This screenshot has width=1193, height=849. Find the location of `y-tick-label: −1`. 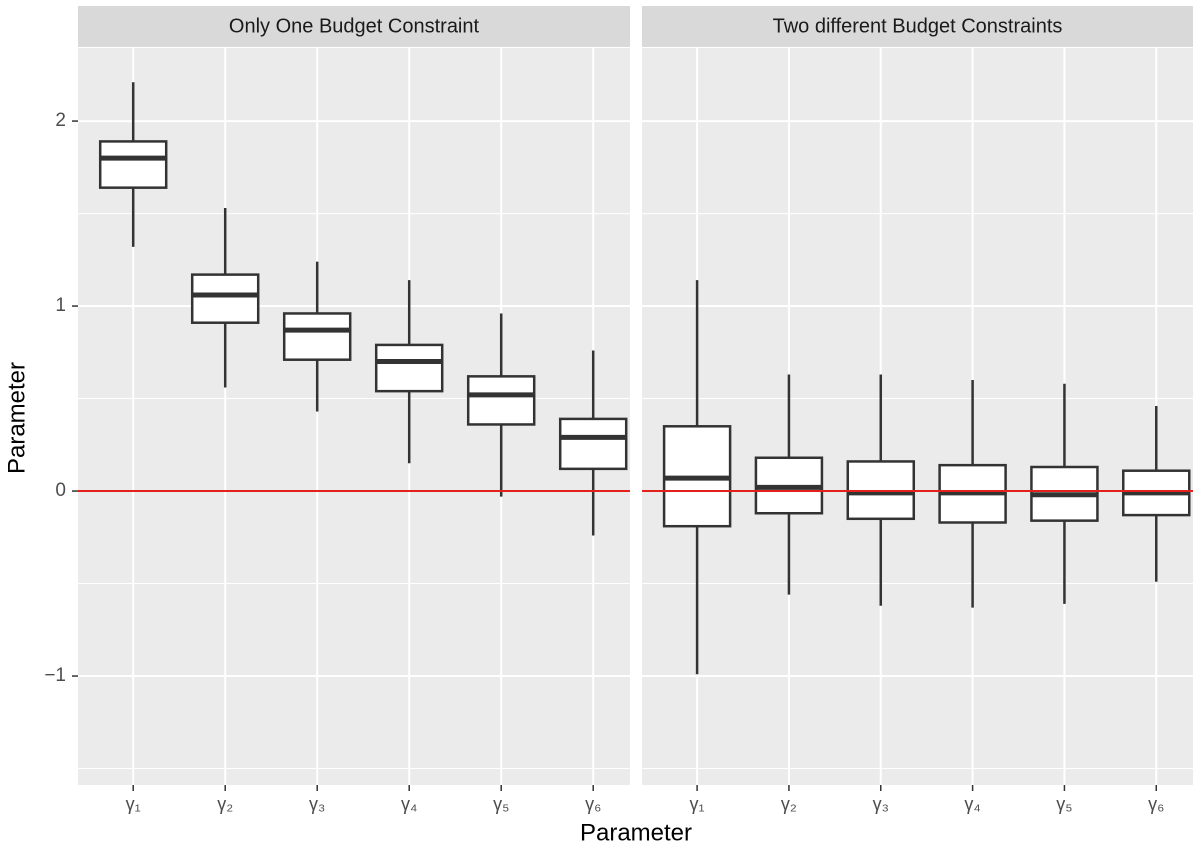

y-tick-label: −1 is located at coordinates (55, 675).